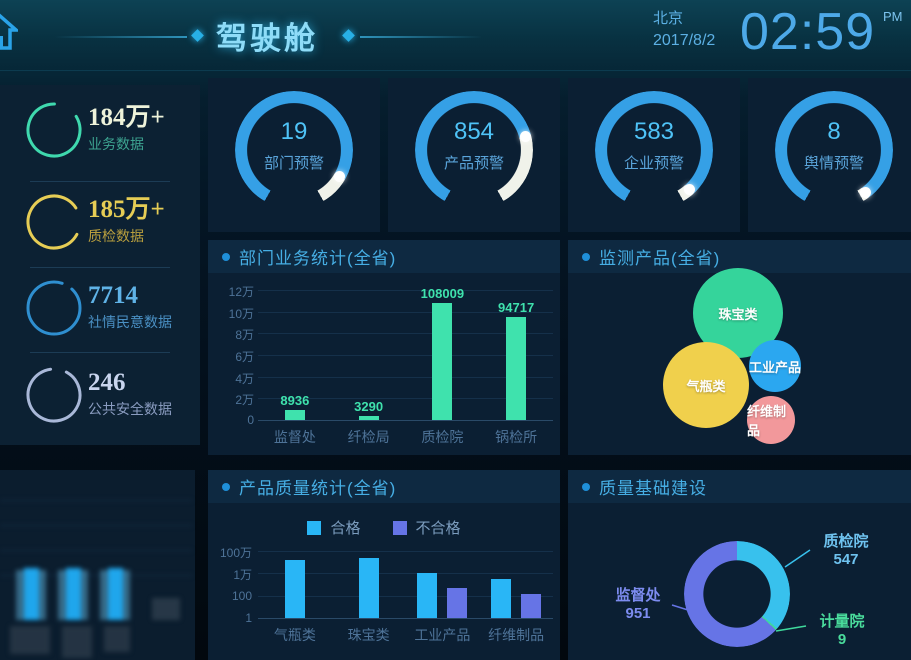 This screenshot has height=660, width=911. What do you see at coordinates (421, 37) in the screenshot?
I see `title-line-right` at bounding box center [421, 37].